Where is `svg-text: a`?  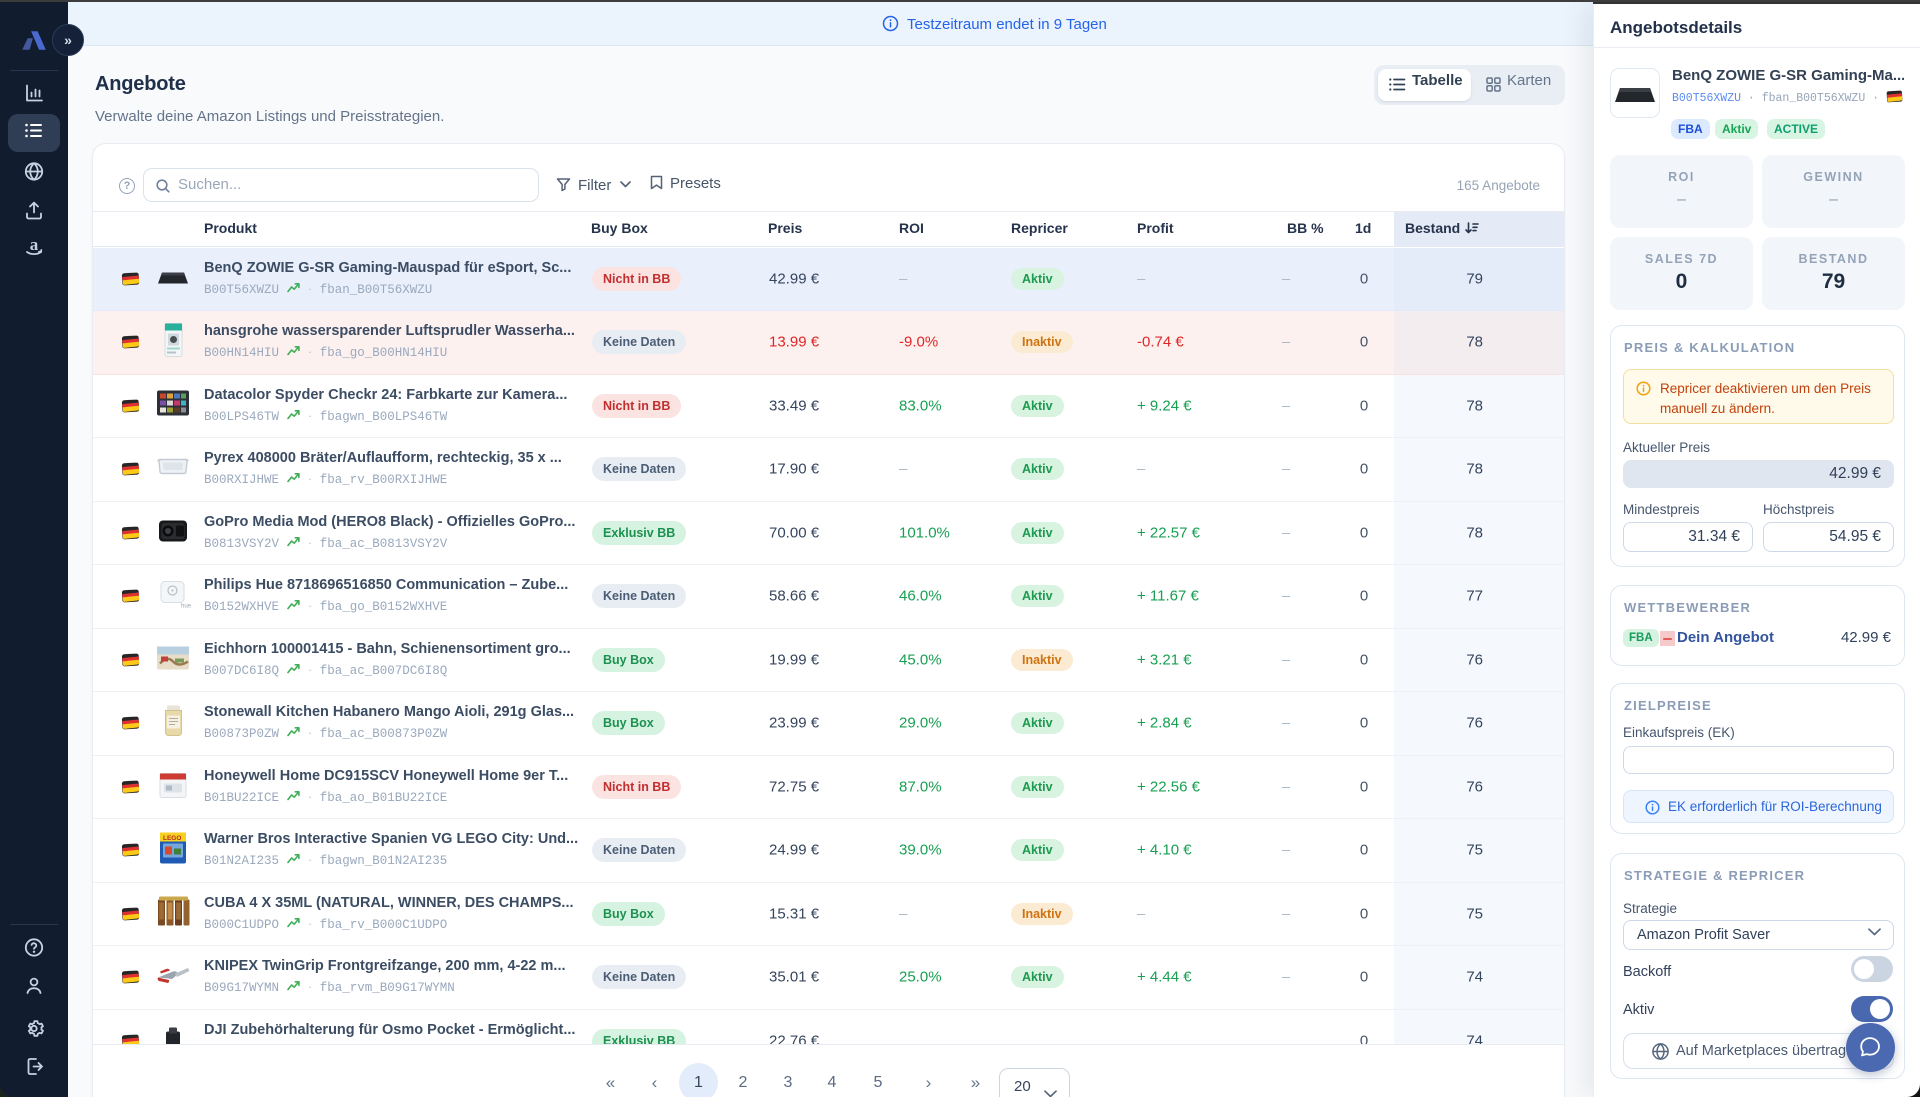 svg-text: a is located at coordinates (34, 245).